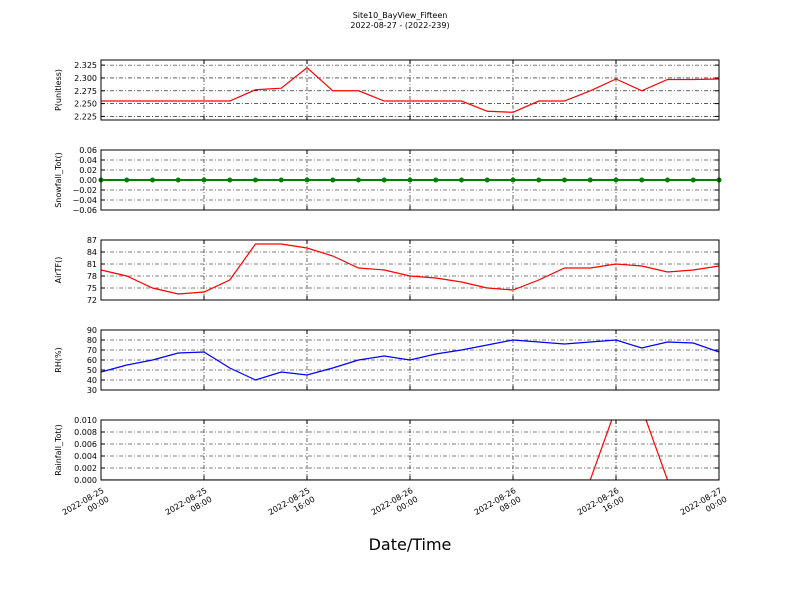 The image size is (800, 600). I want to click on y-tick-label: −0.04, so click(84, 200).